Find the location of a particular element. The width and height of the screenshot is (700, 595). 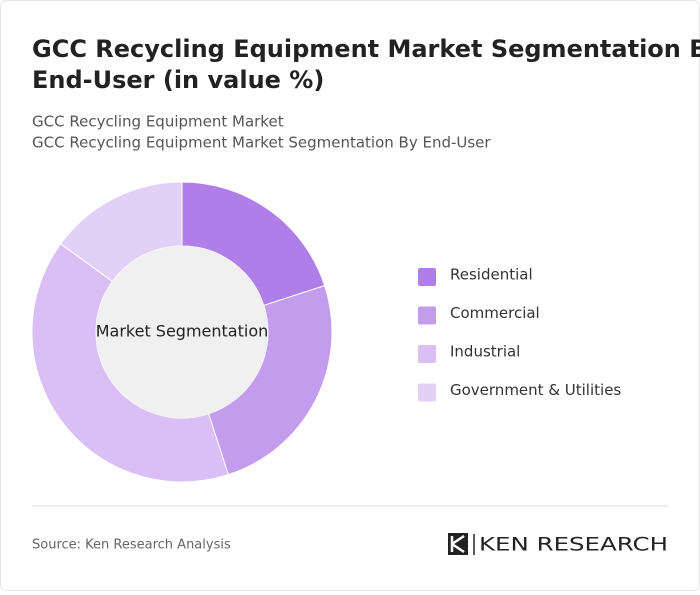

center-label: Market Segmentation is located at coordinates (182, 331).